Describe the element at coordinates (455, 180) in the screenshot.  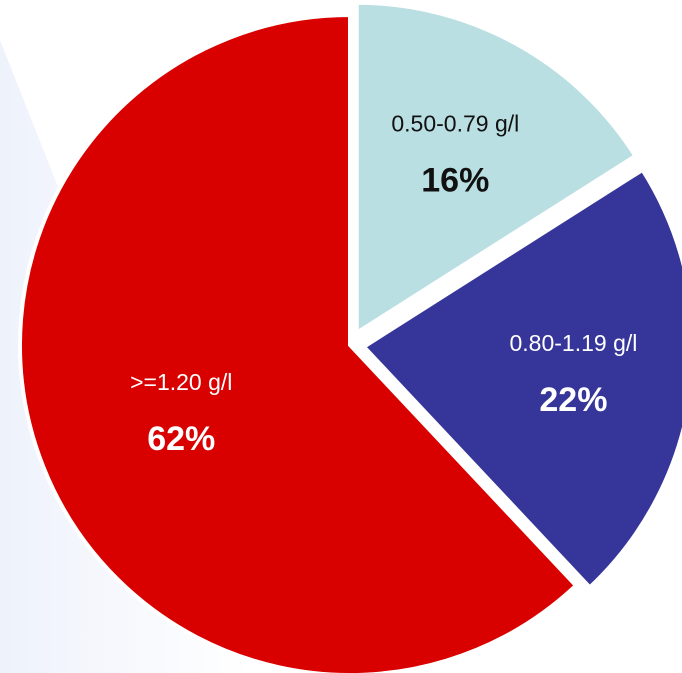
I see `pie-slice-value-1: 16%` at that location.